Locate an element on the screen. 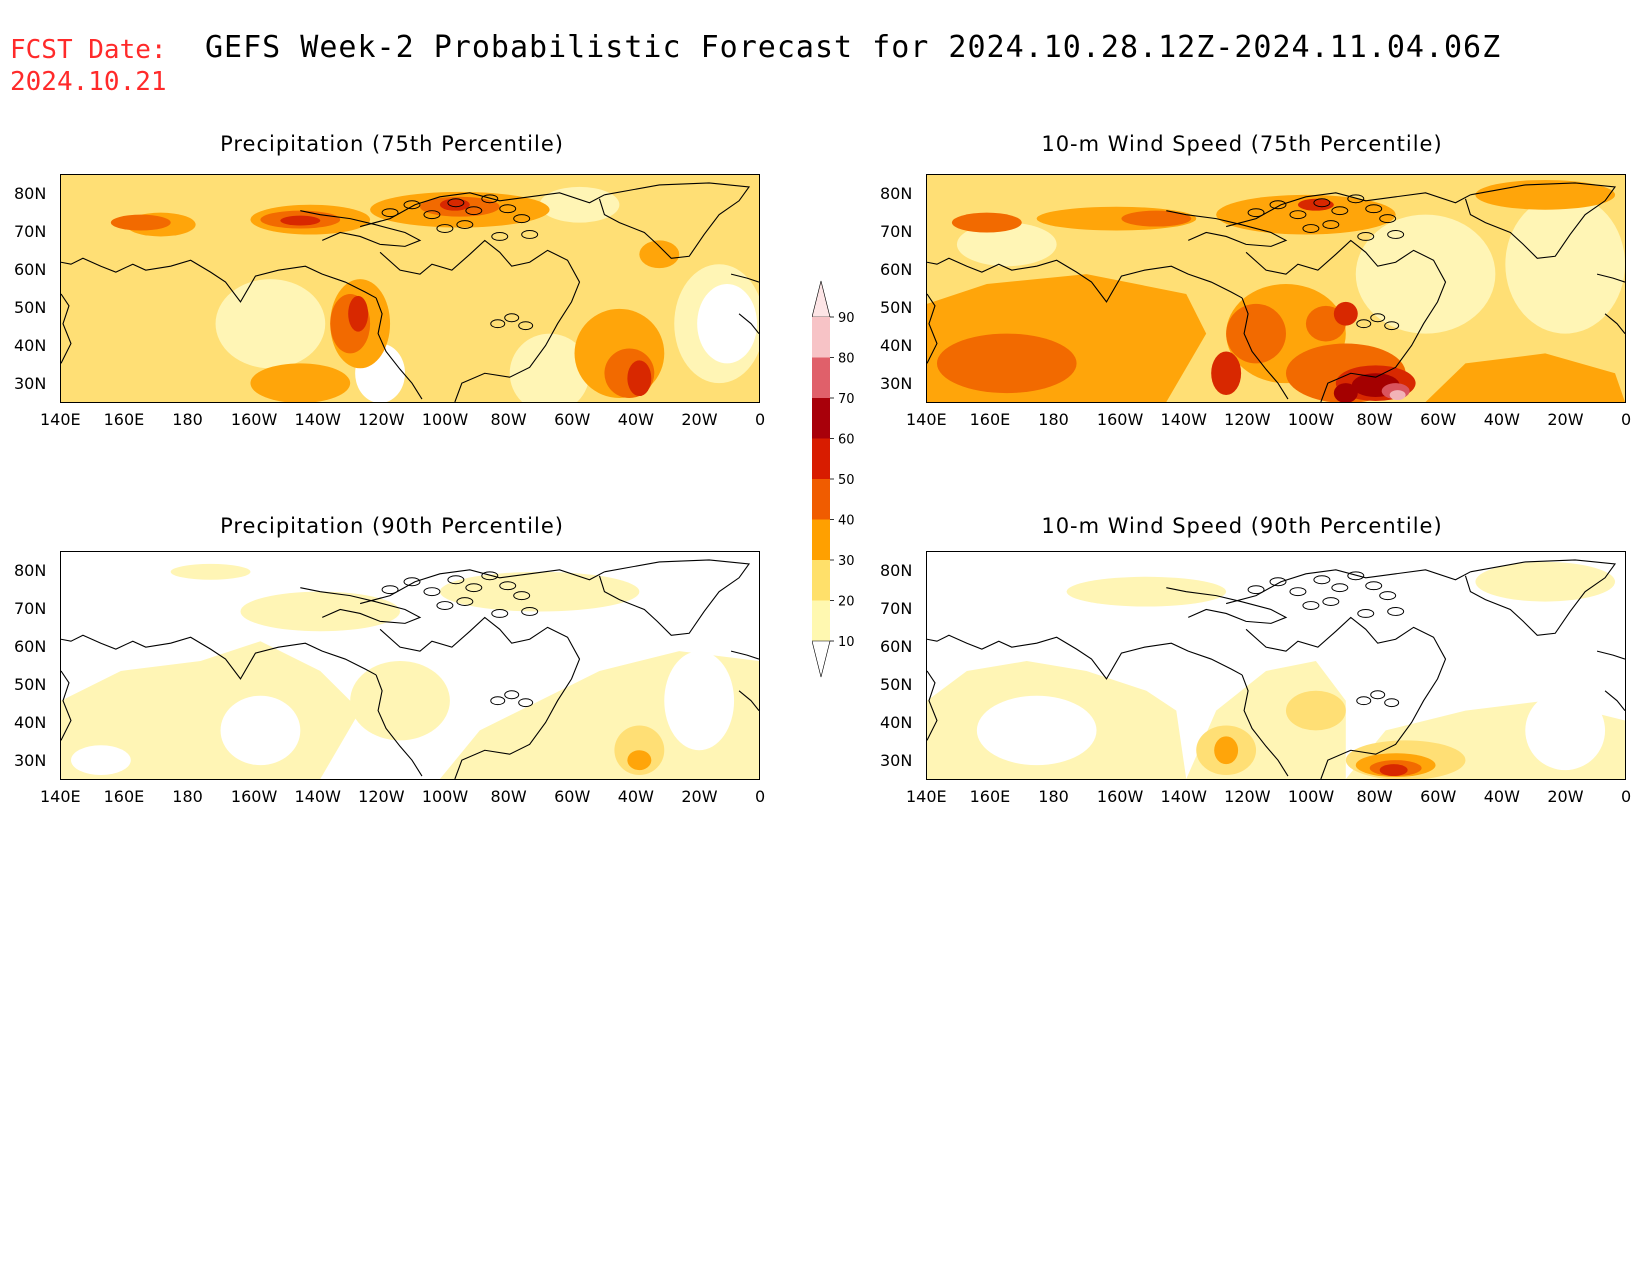 The width and height of the screenshot is (1650, 1275). wind-75-contours is located at coordinates (1276, 288).